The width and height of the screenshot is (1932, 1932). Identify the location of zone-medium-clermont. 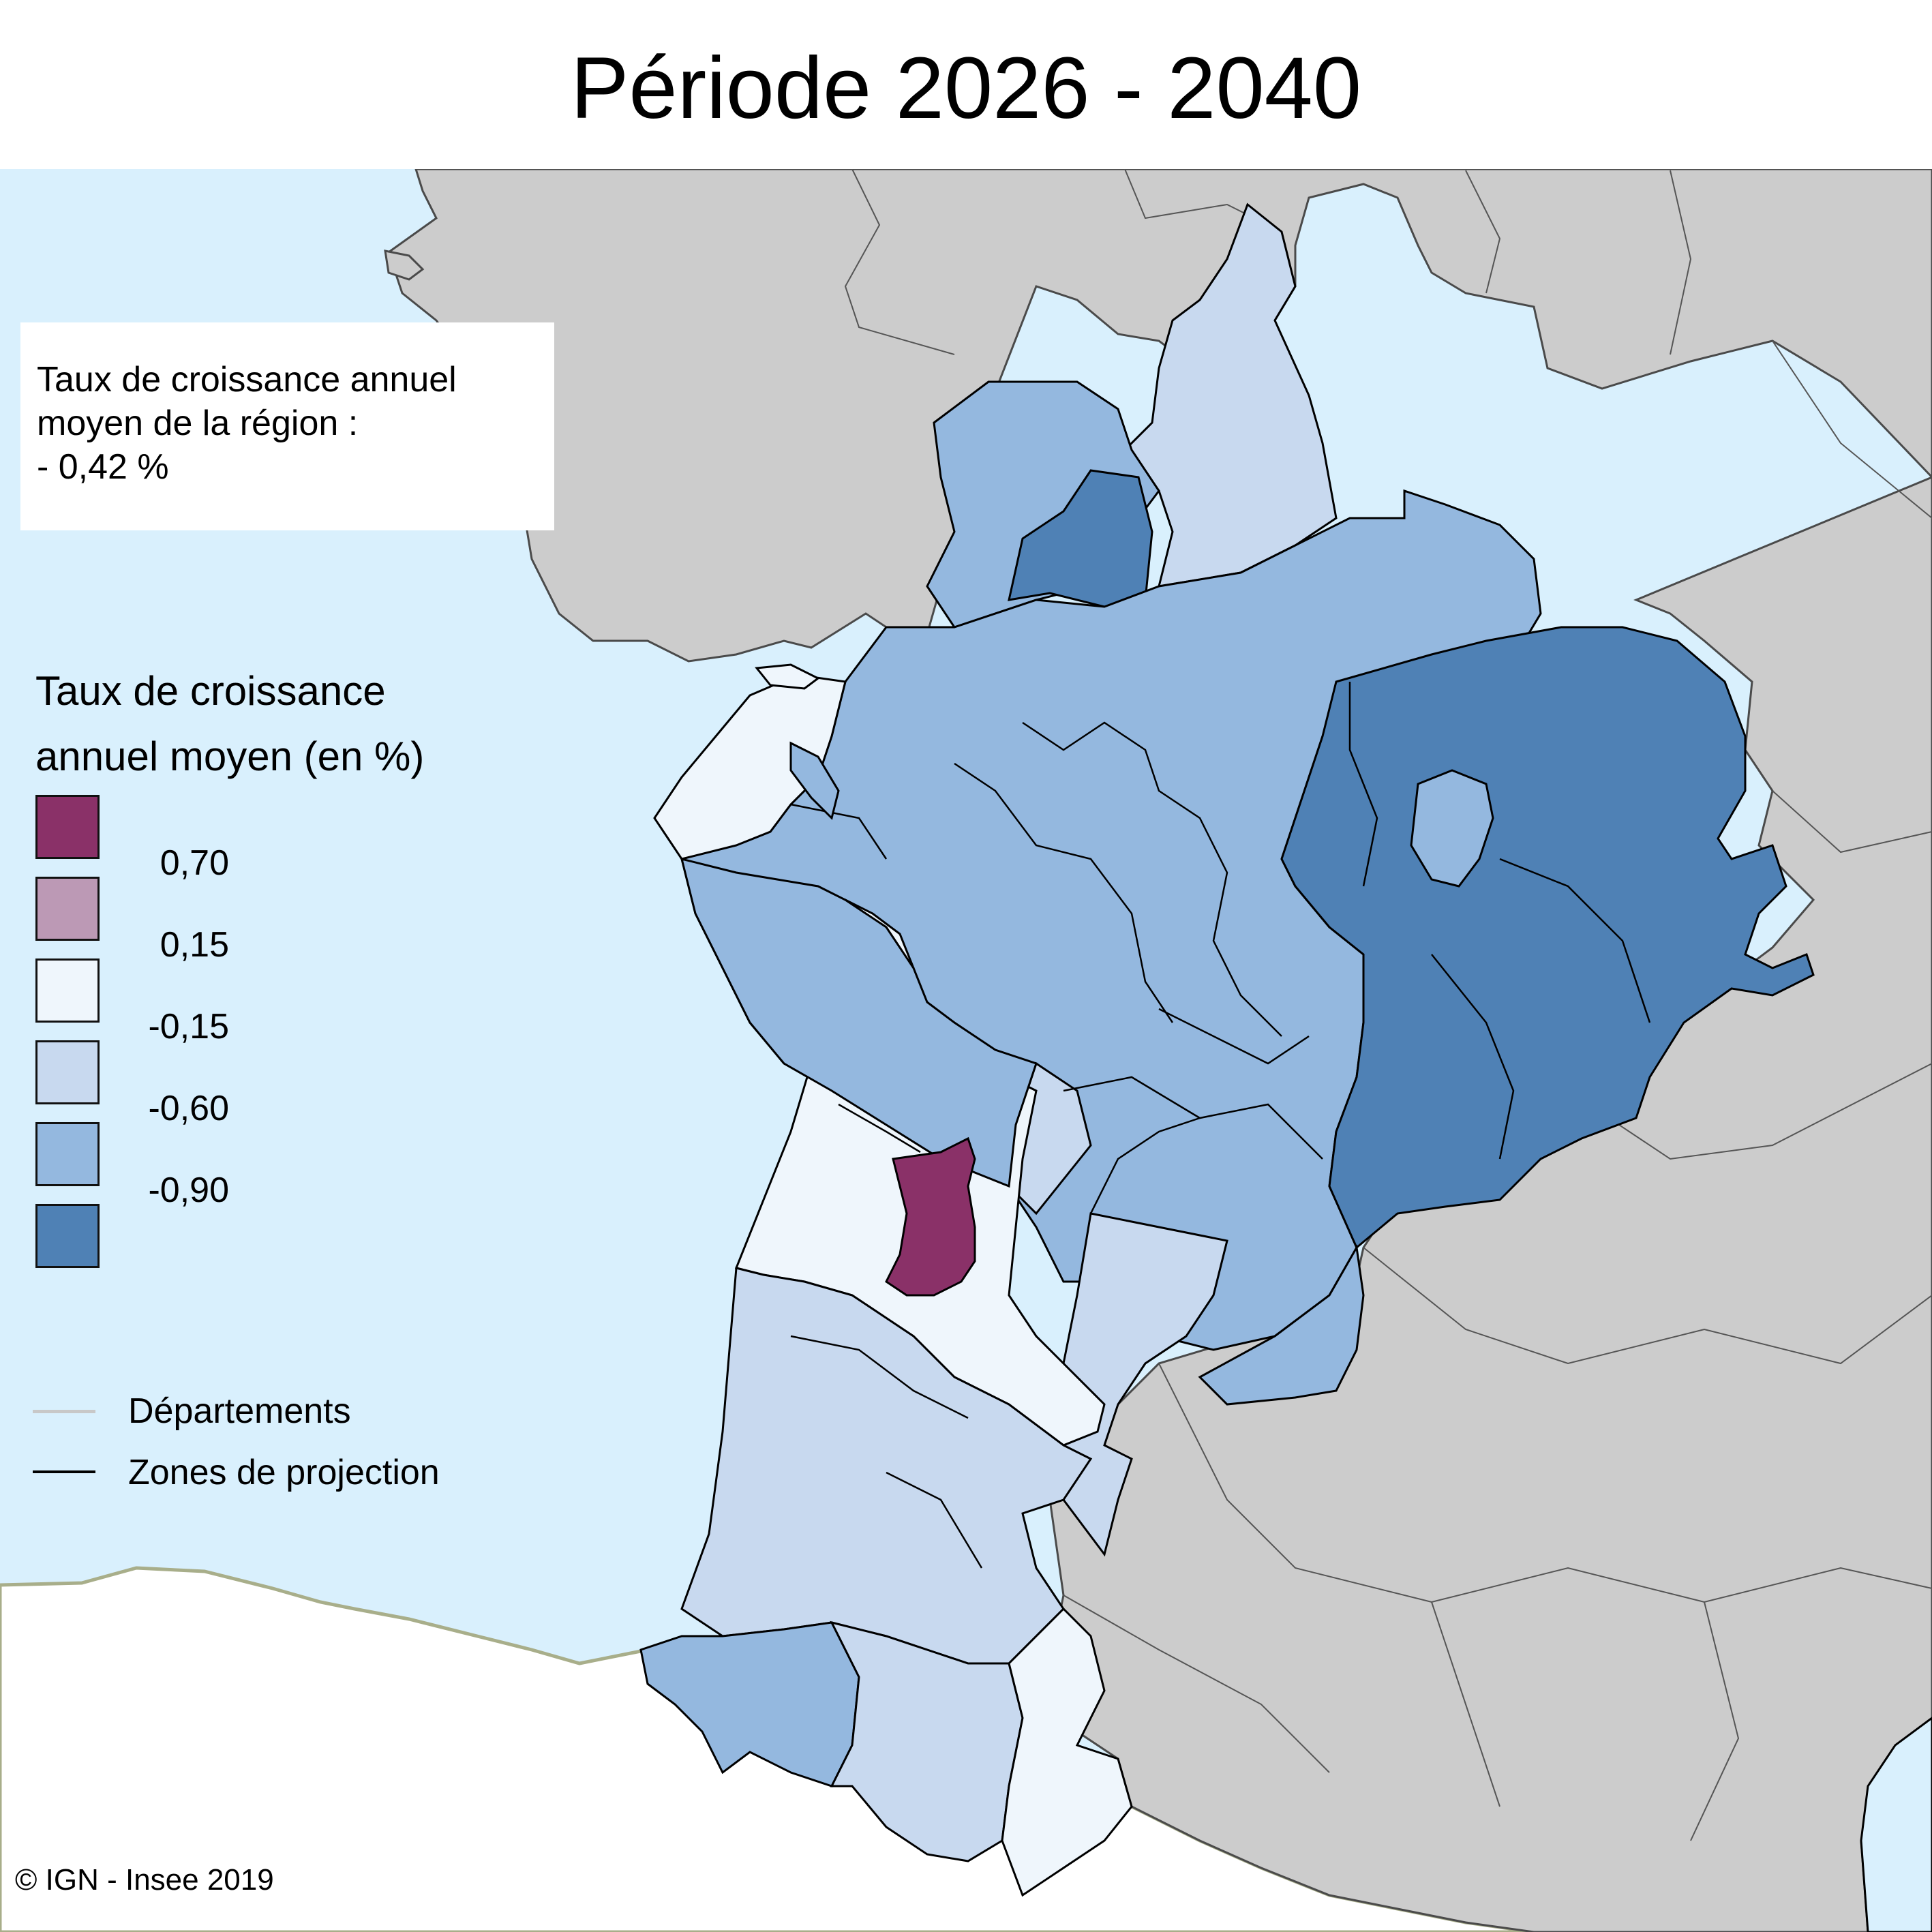
(1452, 828).